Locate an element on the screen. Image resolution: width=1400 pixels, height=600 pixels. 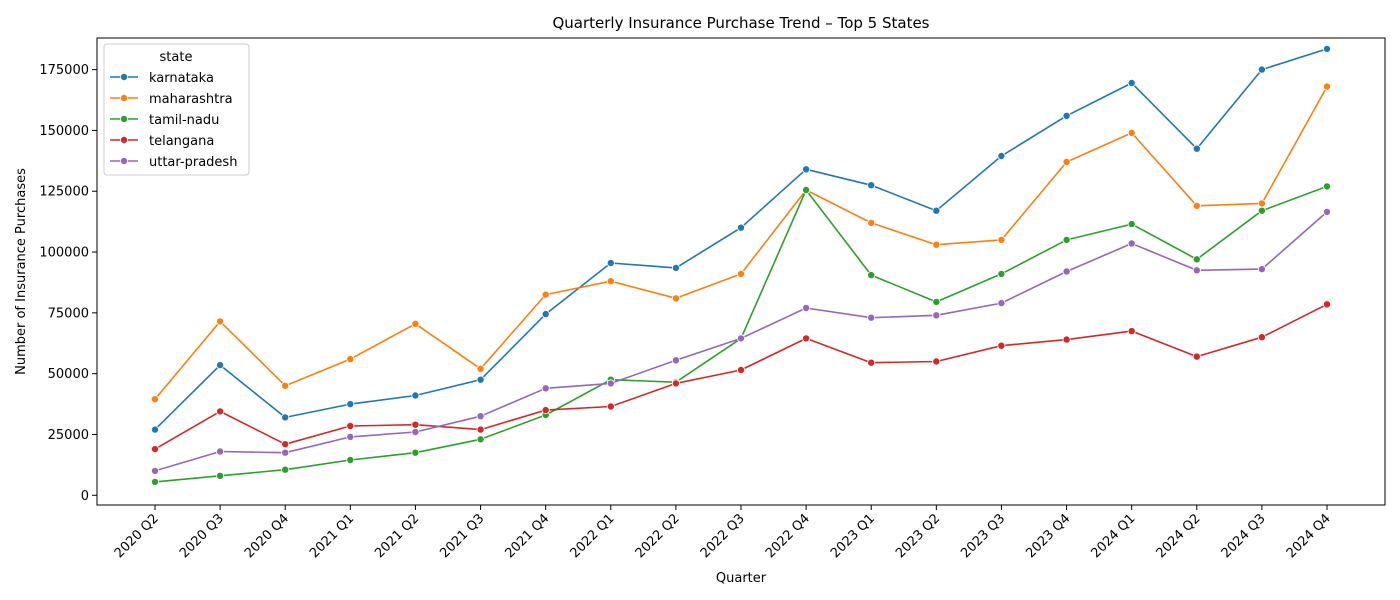
y-tick-label: 25000 is located at coordinates (68, 435).